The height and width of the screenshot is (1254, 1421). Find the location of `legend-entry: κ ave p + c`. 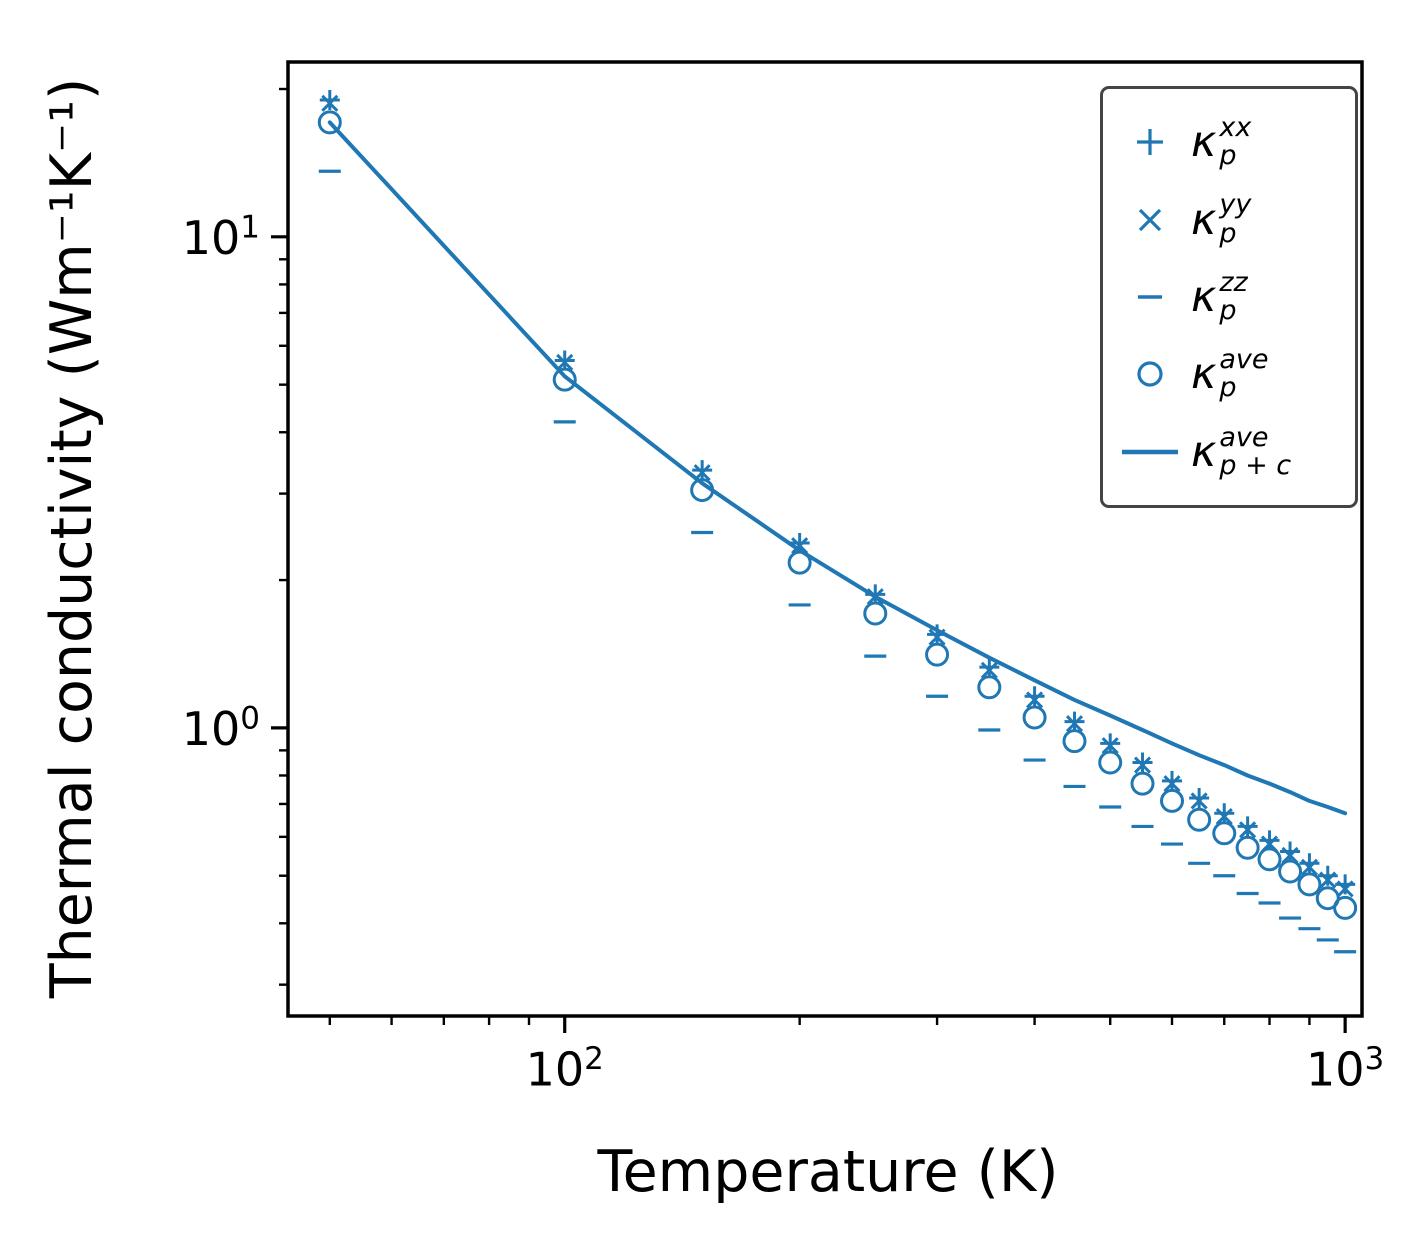

legend-entry: κ ave p + c is located at coordinates (1234, 451).